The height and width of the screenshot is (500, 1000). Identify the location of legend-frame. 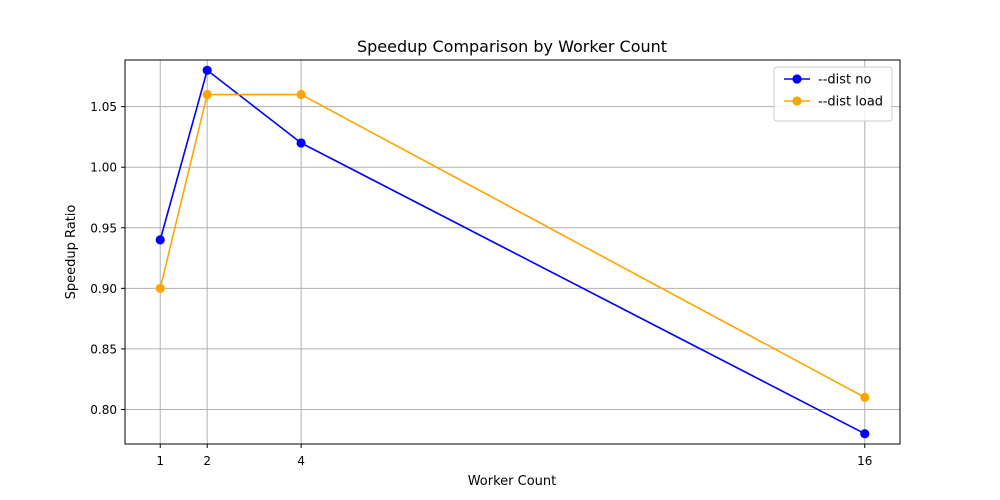
(833, 94).